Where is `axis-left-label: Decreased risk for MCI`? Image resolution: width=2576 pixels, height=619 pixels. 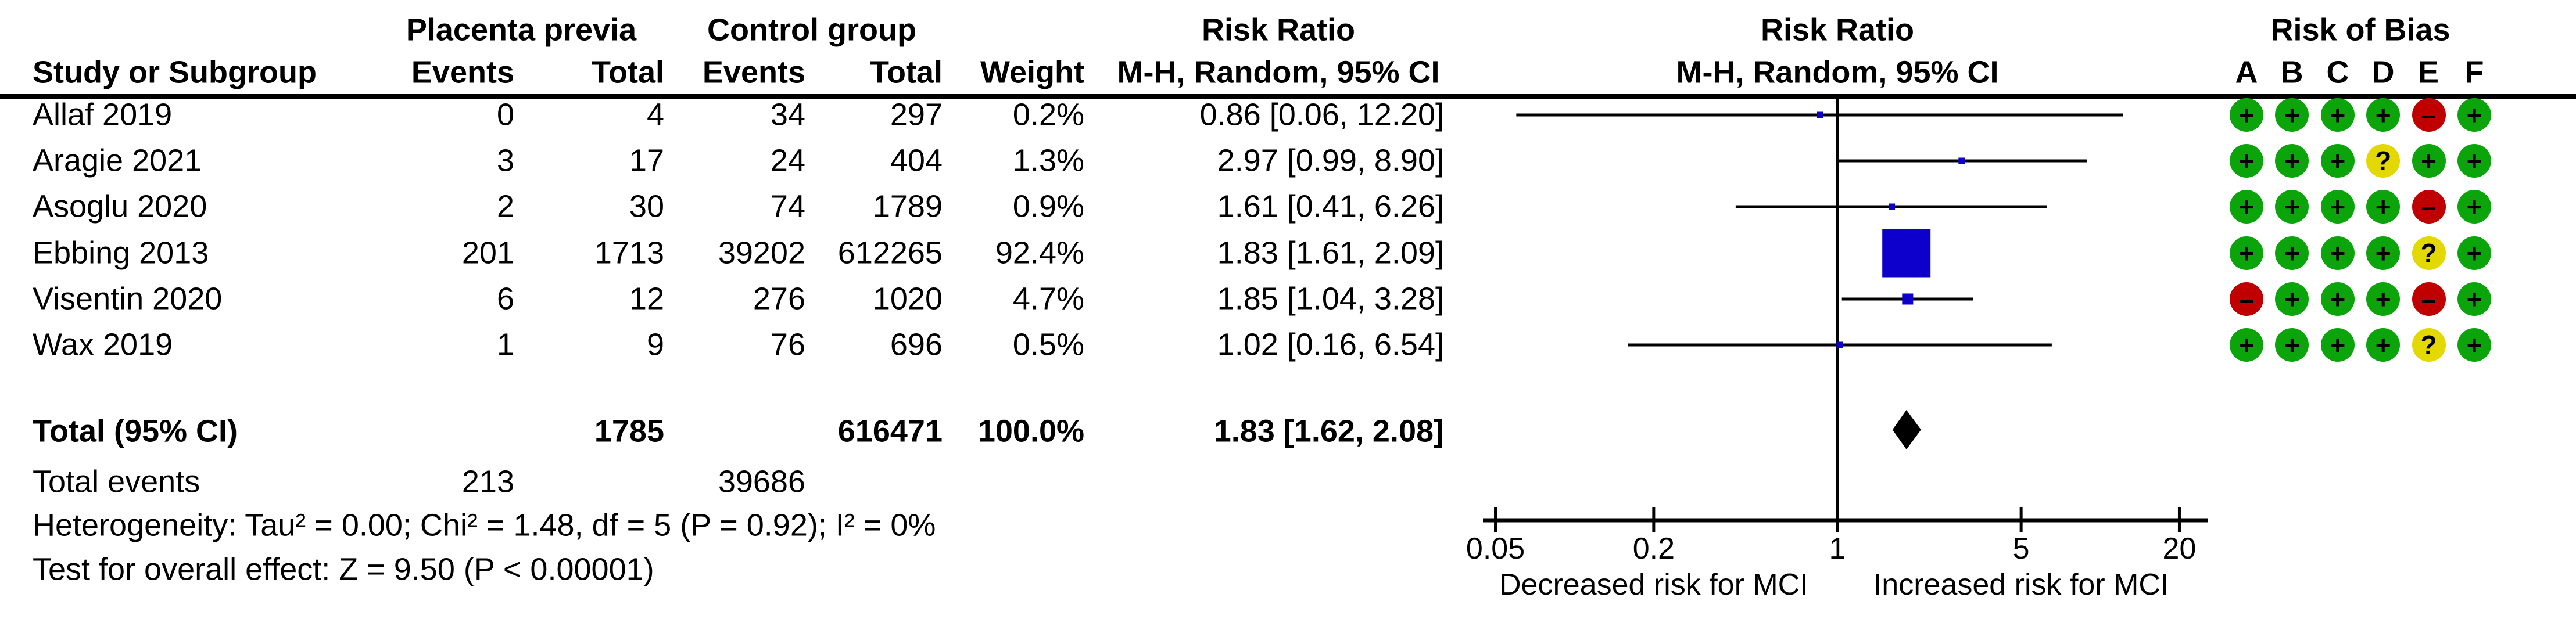
axis-left-label: Decreased risk for MCI is located at coordinates (1653, 585).